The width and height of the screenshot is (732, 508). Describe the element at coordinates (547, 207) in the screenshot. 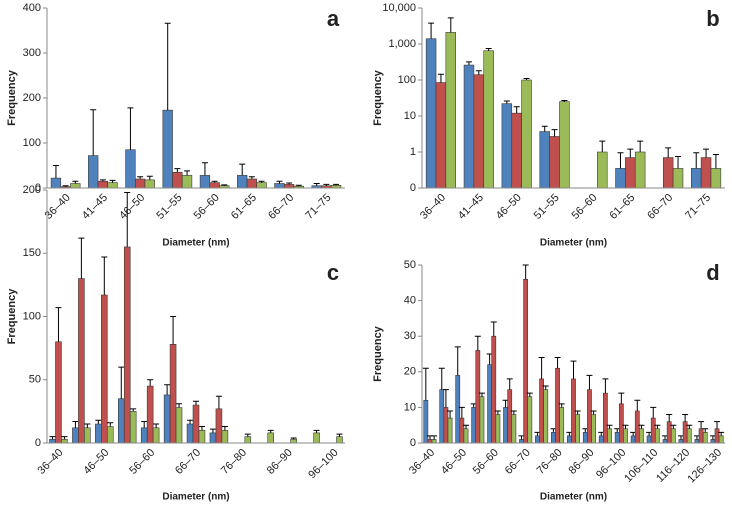

I see `x-tick-label: 51–55` at that location.